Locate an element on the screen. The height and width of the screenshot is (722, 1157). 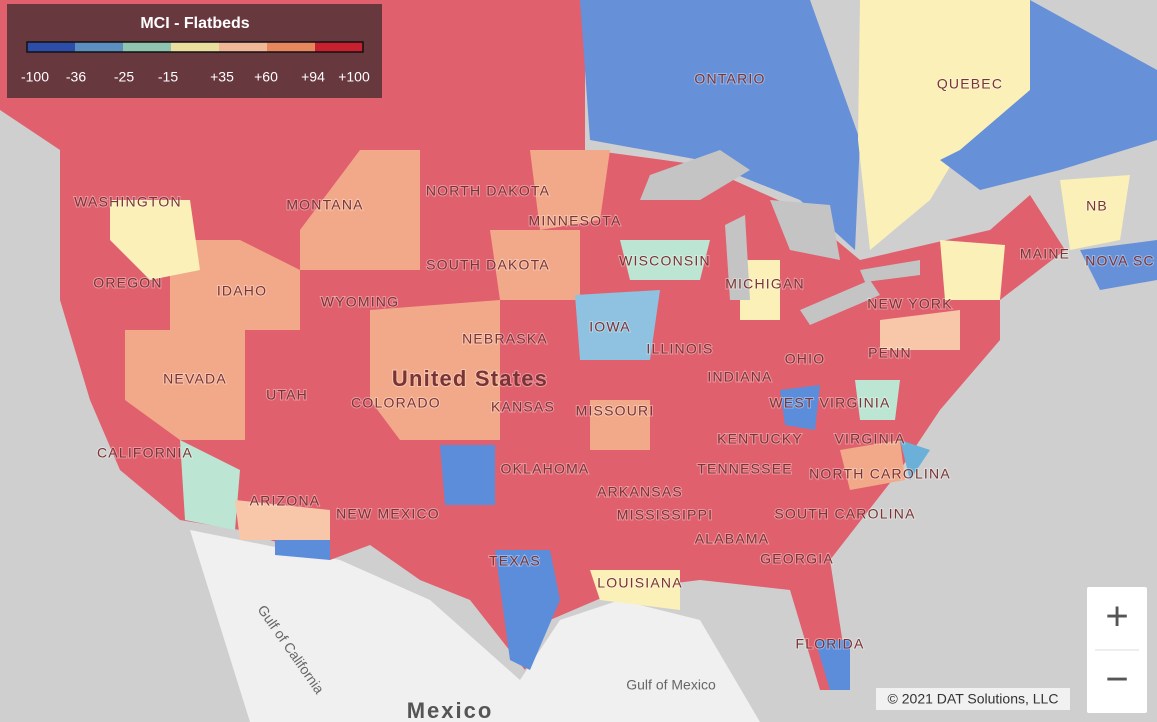
region-label: GEORGIA is located at coordinates (797, 559).